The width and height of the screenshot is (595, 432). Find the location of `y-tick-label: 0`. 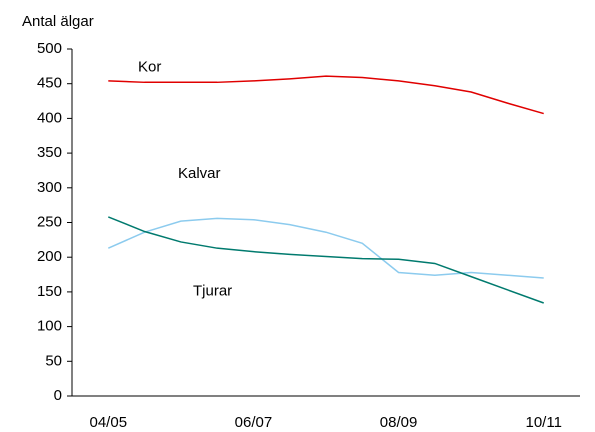

y-tick-label: 0 is located at coordinates (58, 395).